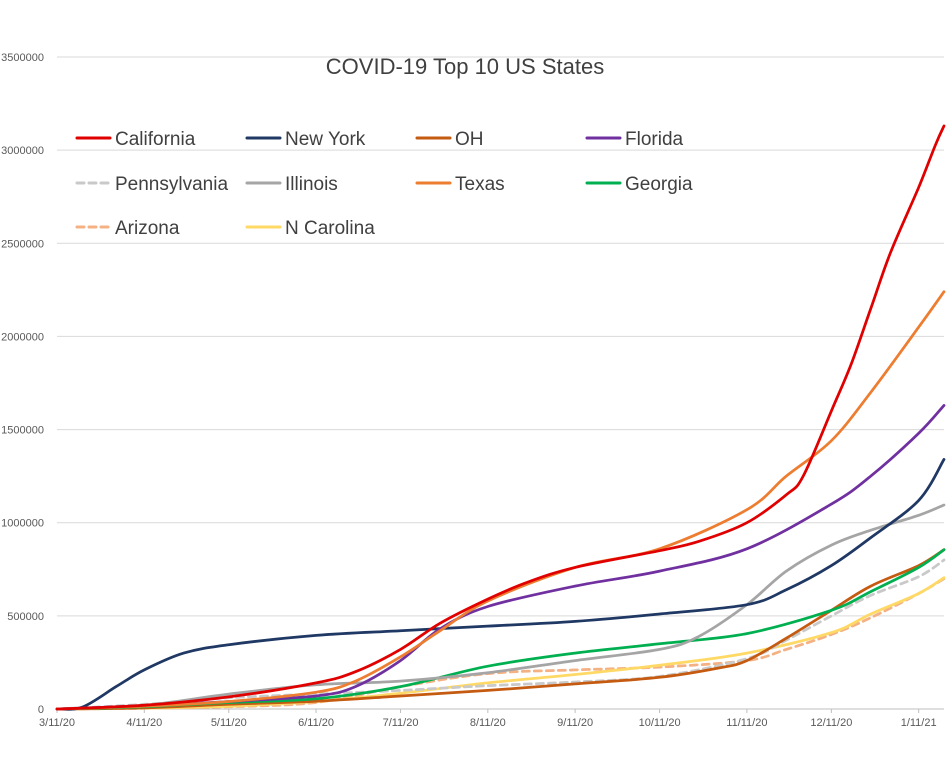  Describe the element at coordinates (488, 723) in the screenshot. I see `x-tick-label: 8/11/20` at that location.